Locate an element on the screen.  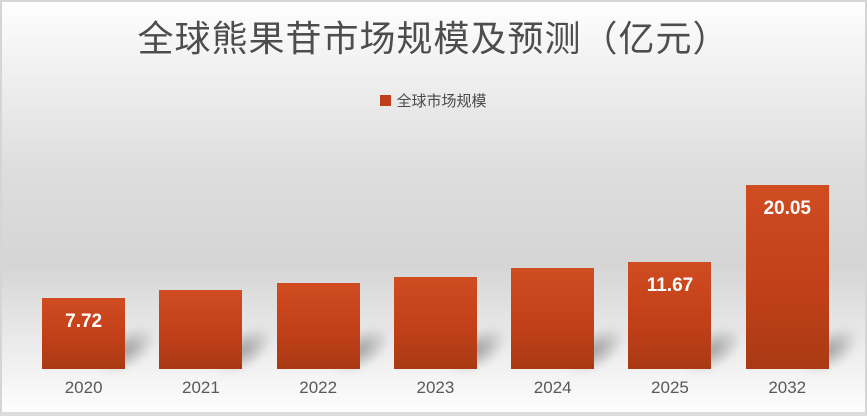
bar-value-label: 7.72 is located at coordinates (84, 322).